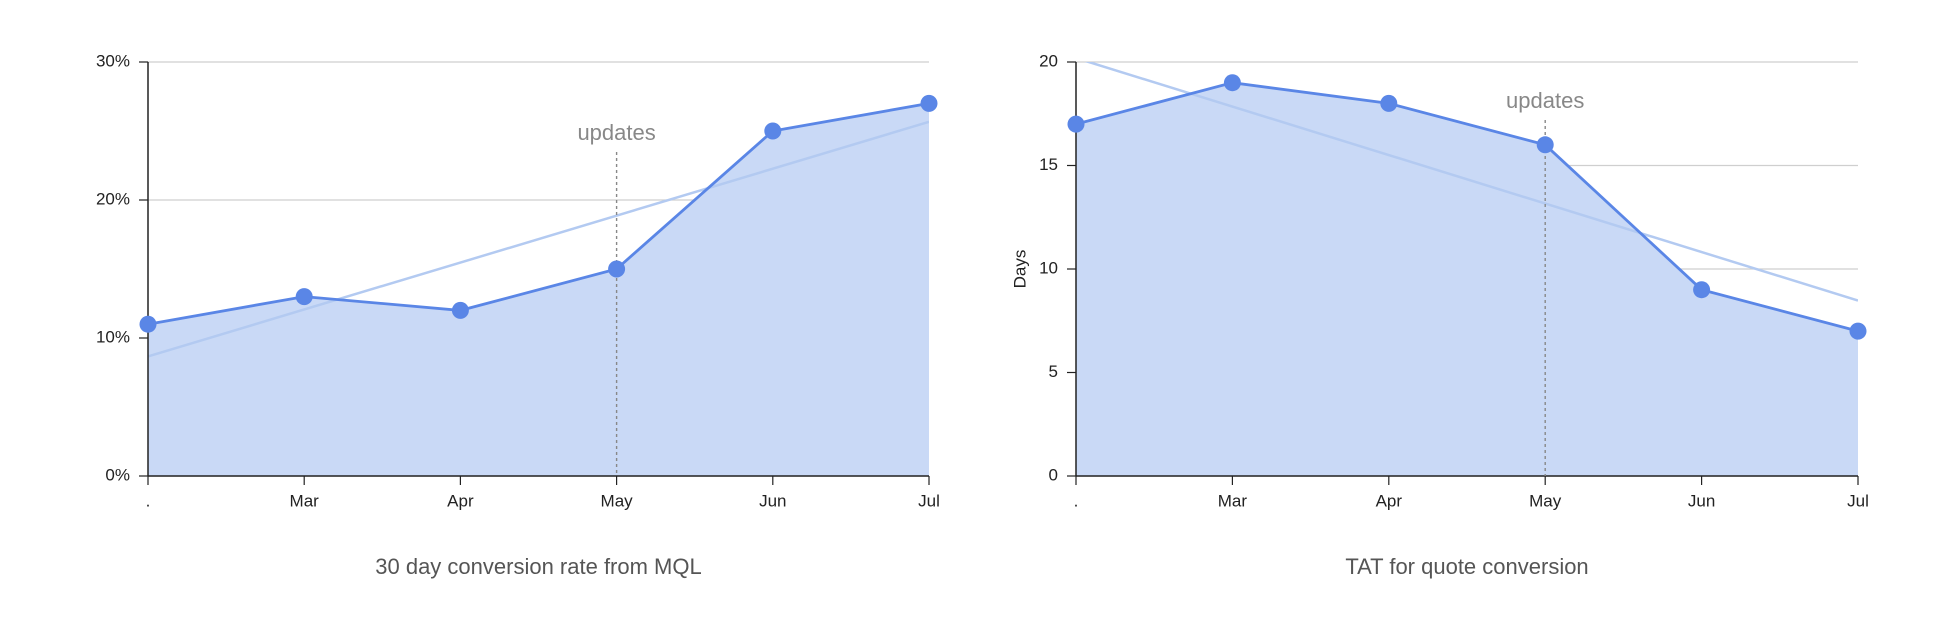 This screenshot has height=632, width=1952. What do you see at coordinates (1019, 269) in the screenshot?
I see `y-axis-title: Days` at bounding box center [1019, 269].